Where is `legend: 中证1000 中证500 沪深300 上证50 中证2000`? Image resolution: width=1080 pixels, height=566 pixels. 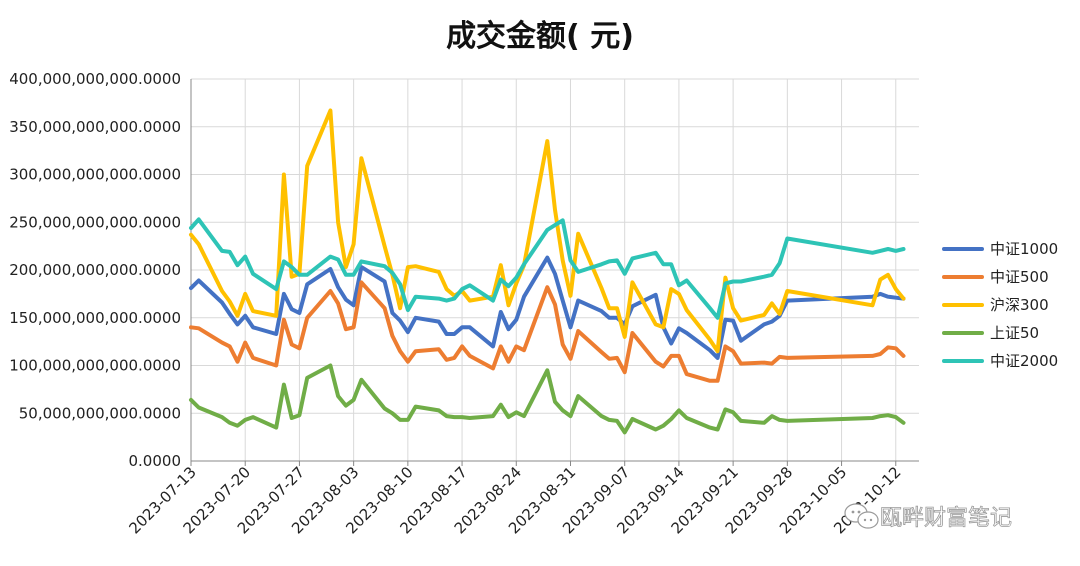
legend: 中证1000 中证500 沪深300 上证50 中证2000 is located at coordinates (1000, 305).